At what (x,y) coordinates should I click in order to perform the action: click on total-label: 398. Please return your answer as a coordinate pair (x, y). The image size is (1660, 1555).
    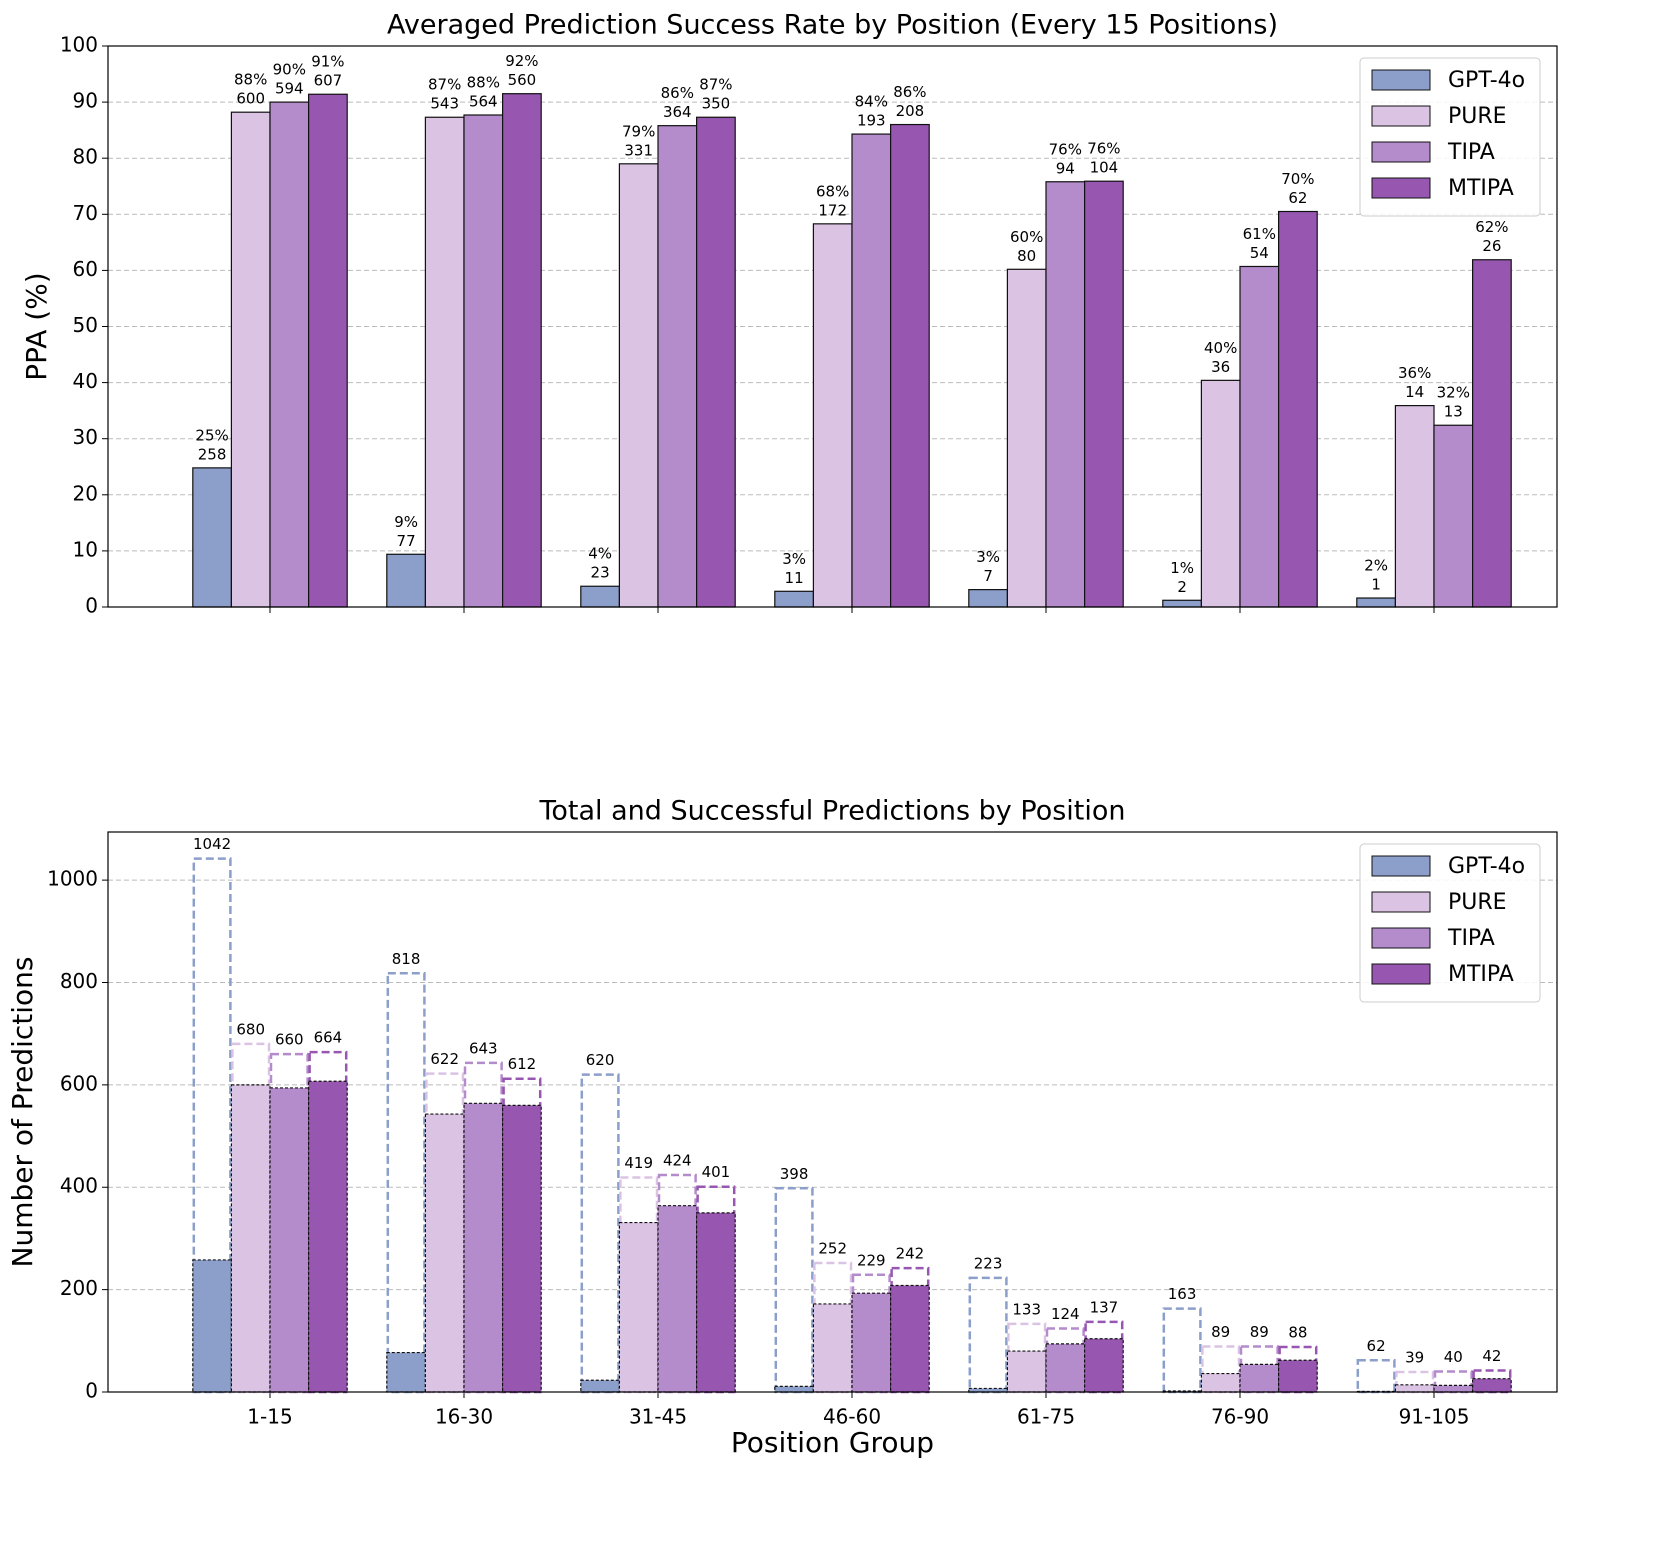
    Looking at the image, I should click on (794, 1174).